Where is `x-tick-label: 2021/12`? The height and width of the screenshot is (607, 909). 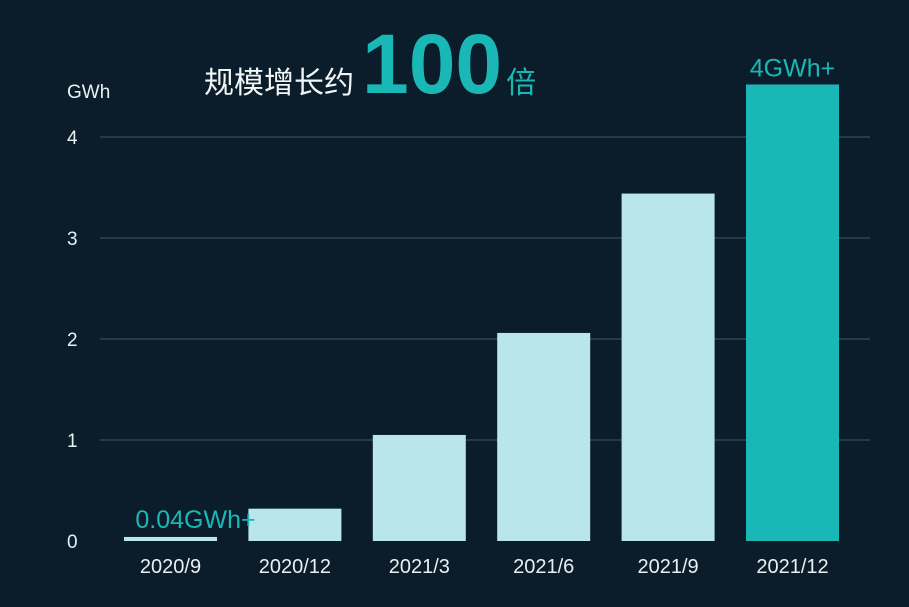
x-tick-label: 2021/12 is located at coordinates (792, 567).